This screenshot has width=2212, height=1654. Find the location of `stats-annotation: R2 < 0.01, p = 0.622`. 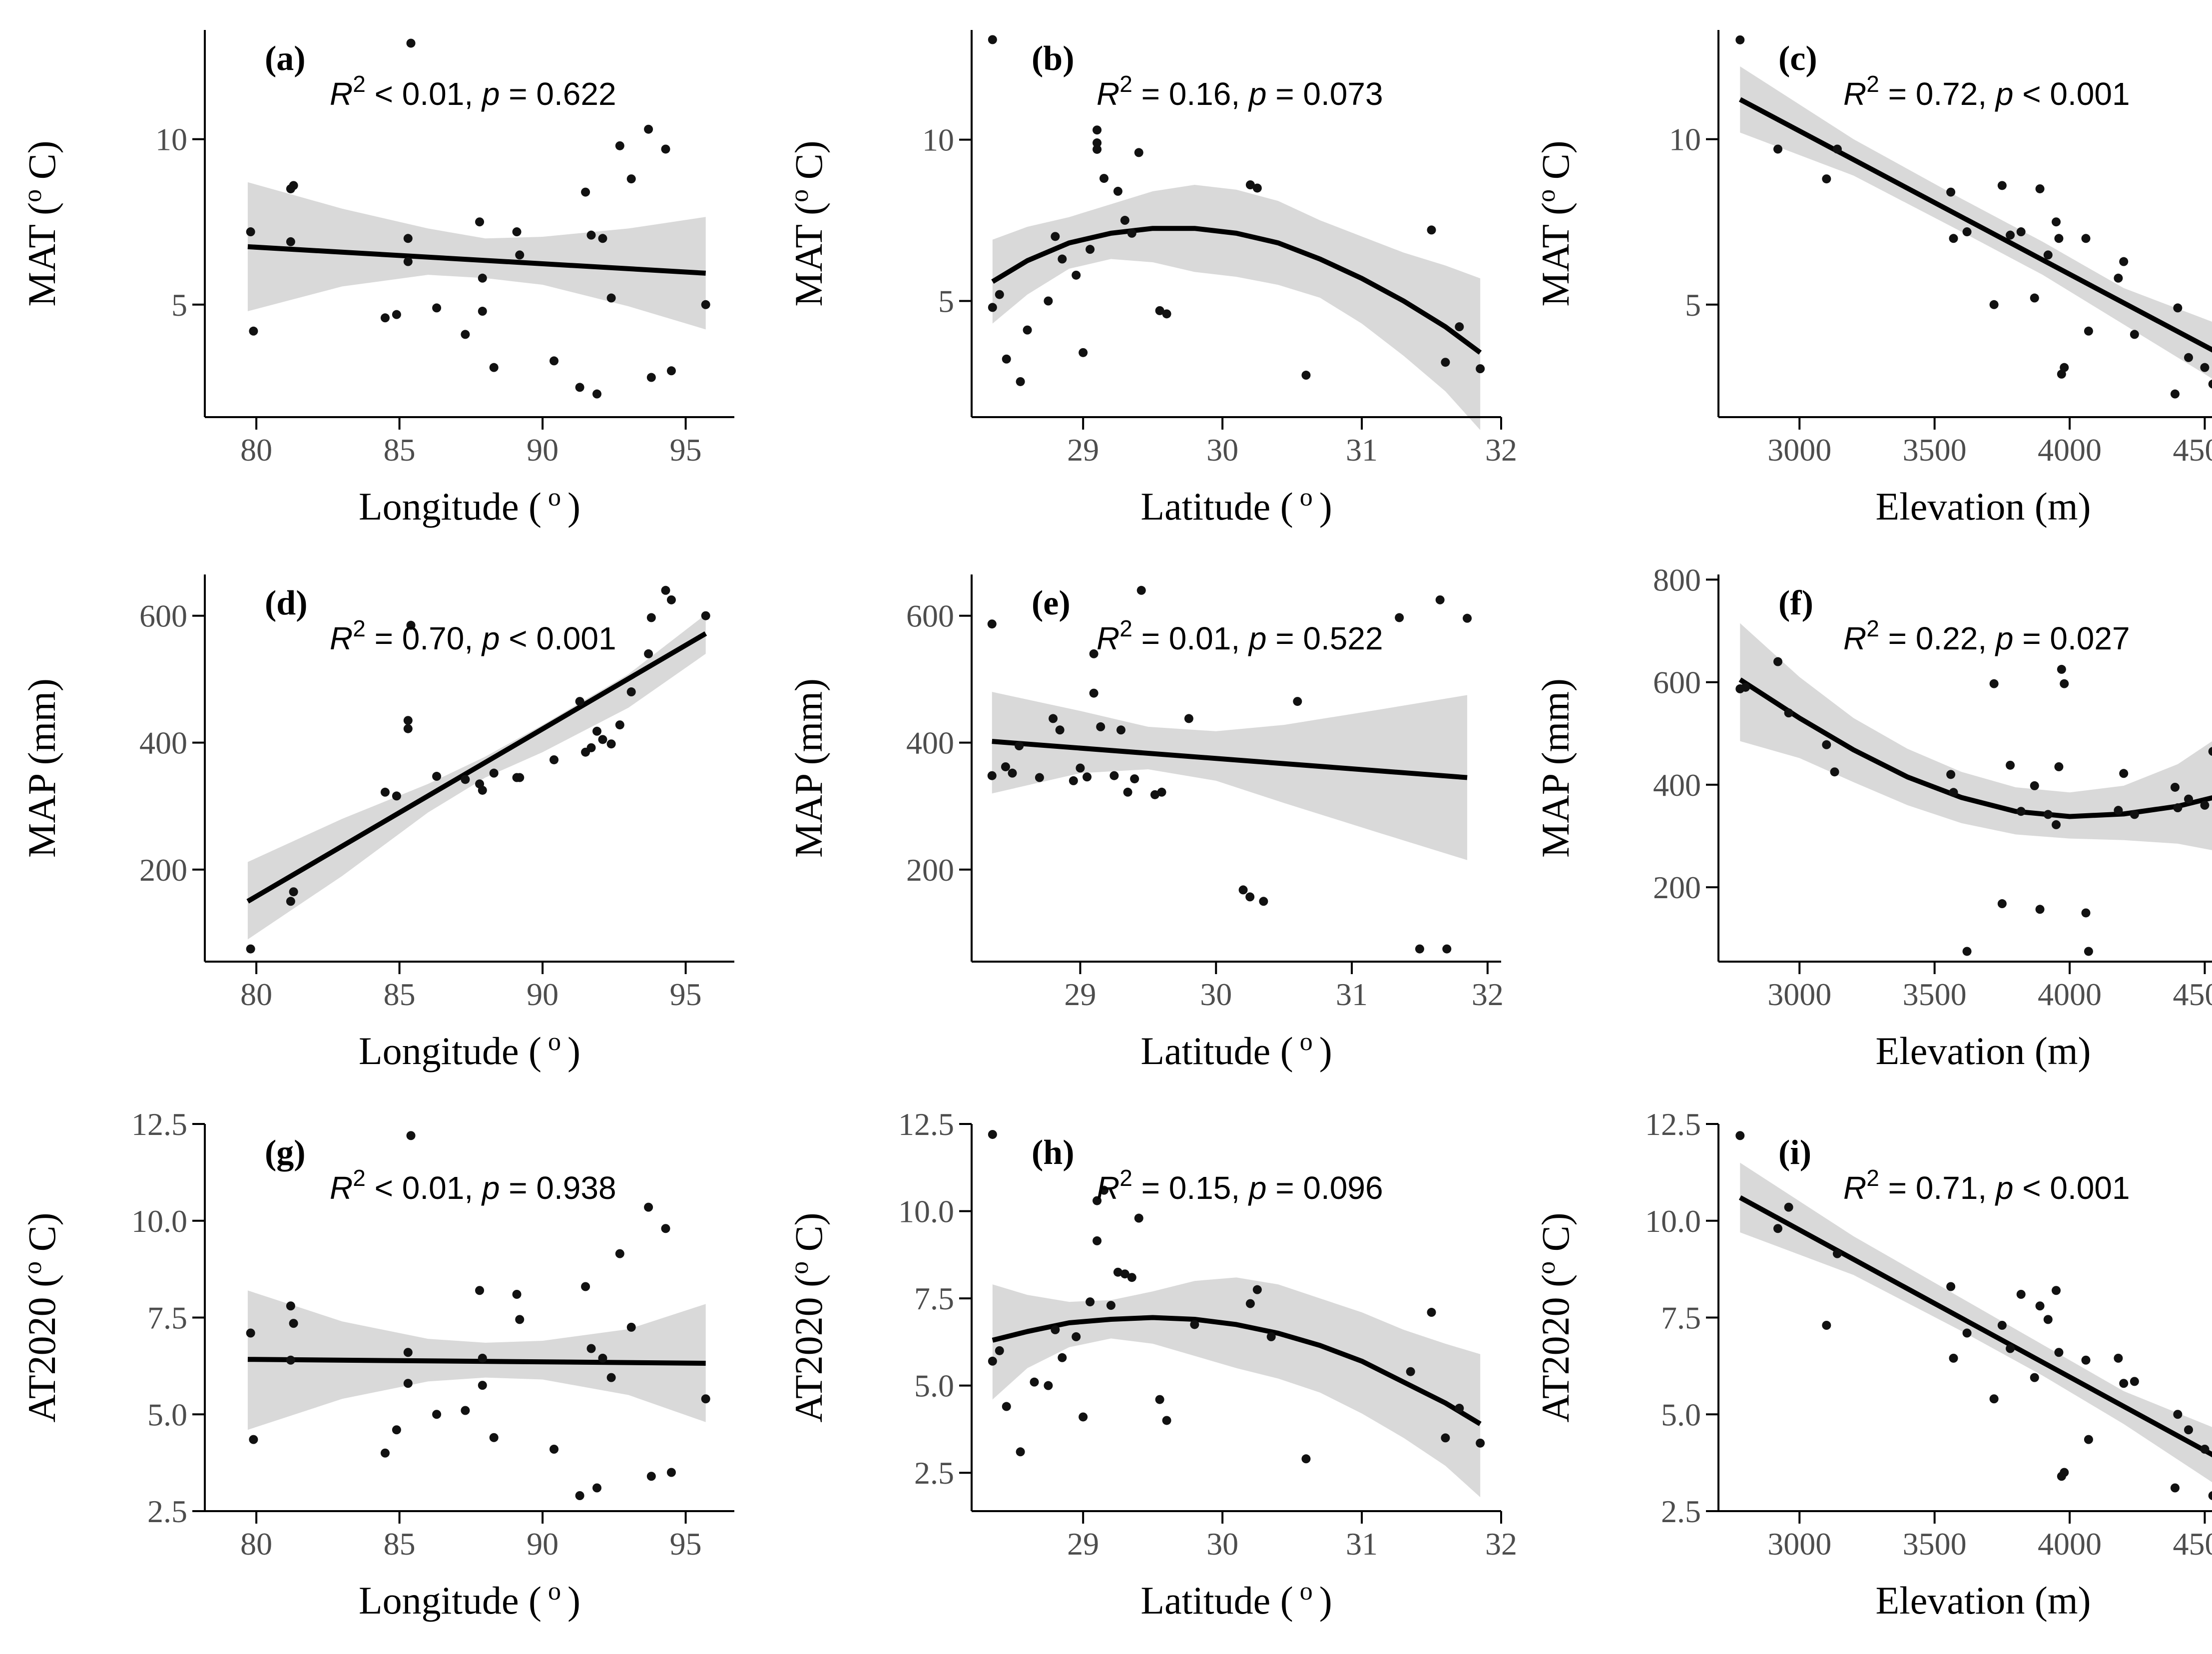

stats-annotation: R2 < 0.01, p = 0.622 is located at coordinates (473, 91).